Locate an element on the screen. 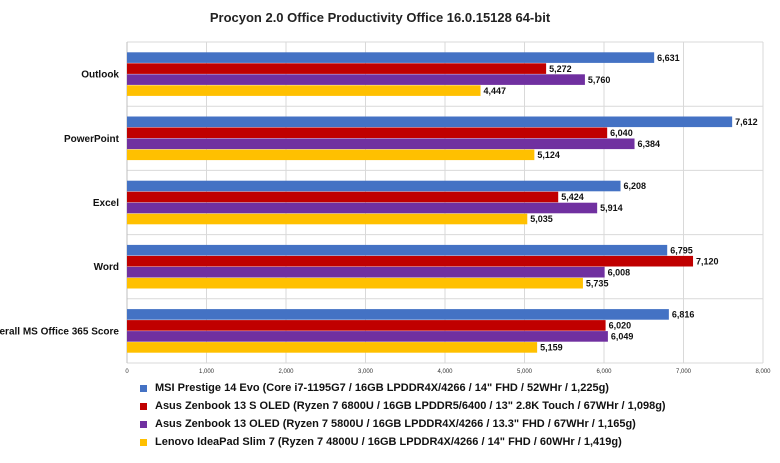 This screenshot has height=463, width=780. data-label: 6,816 is located at coordinates (683, 315).